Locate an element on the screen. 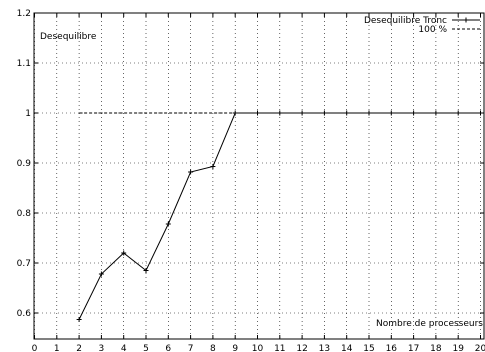 The width and height of the screenshot is (485, 352). x-axis-label: Nombre de processeurs is located at coordinates (429, 324).